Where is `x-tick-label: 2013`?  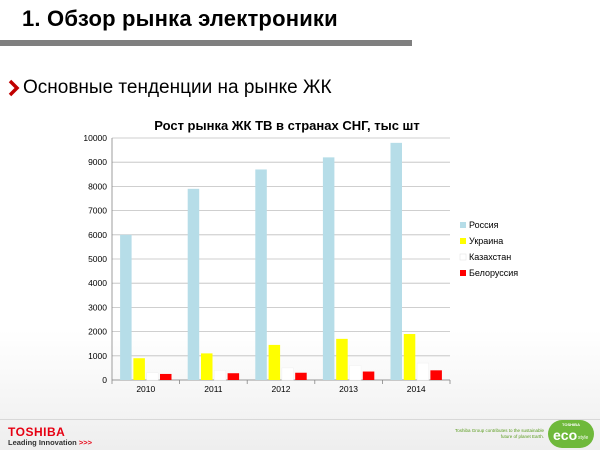
x-tick-label: 2013 is located at coordinates (348, 389).